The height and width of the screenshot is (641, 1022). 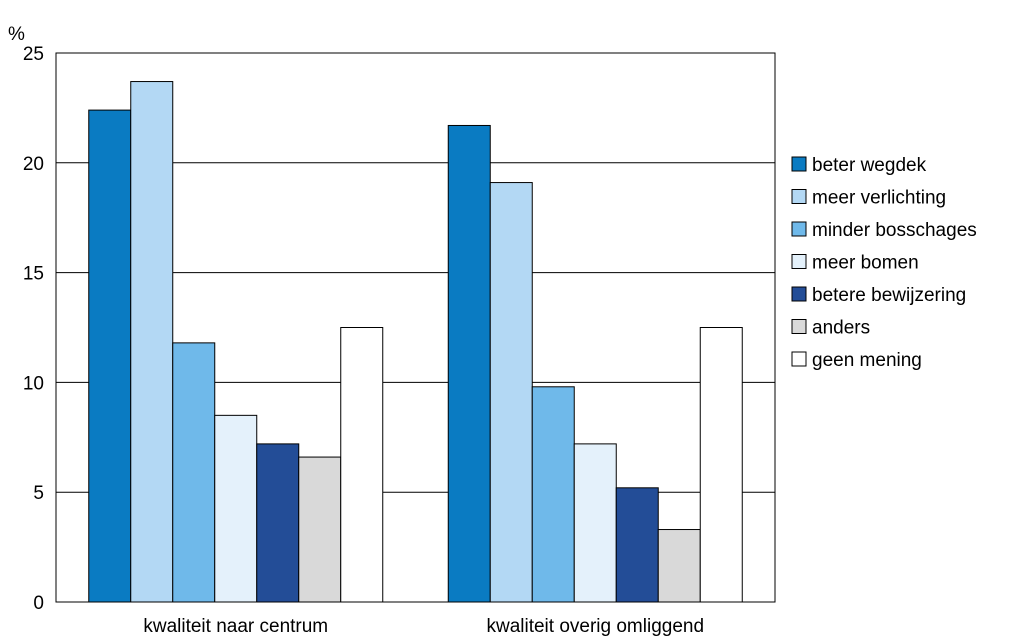 What do you see at coordinates (867, 360) in the screenshot?
I see `legend-label: geen mening` at bounding box center [867, 360].